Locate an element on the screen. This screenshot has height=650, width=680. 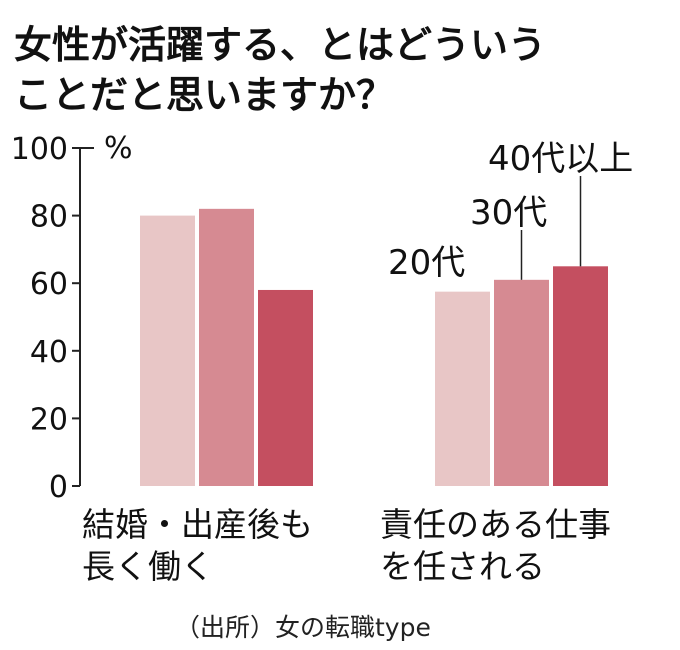
y-tick-label-0: 0 is located at coordinates (58, 487).